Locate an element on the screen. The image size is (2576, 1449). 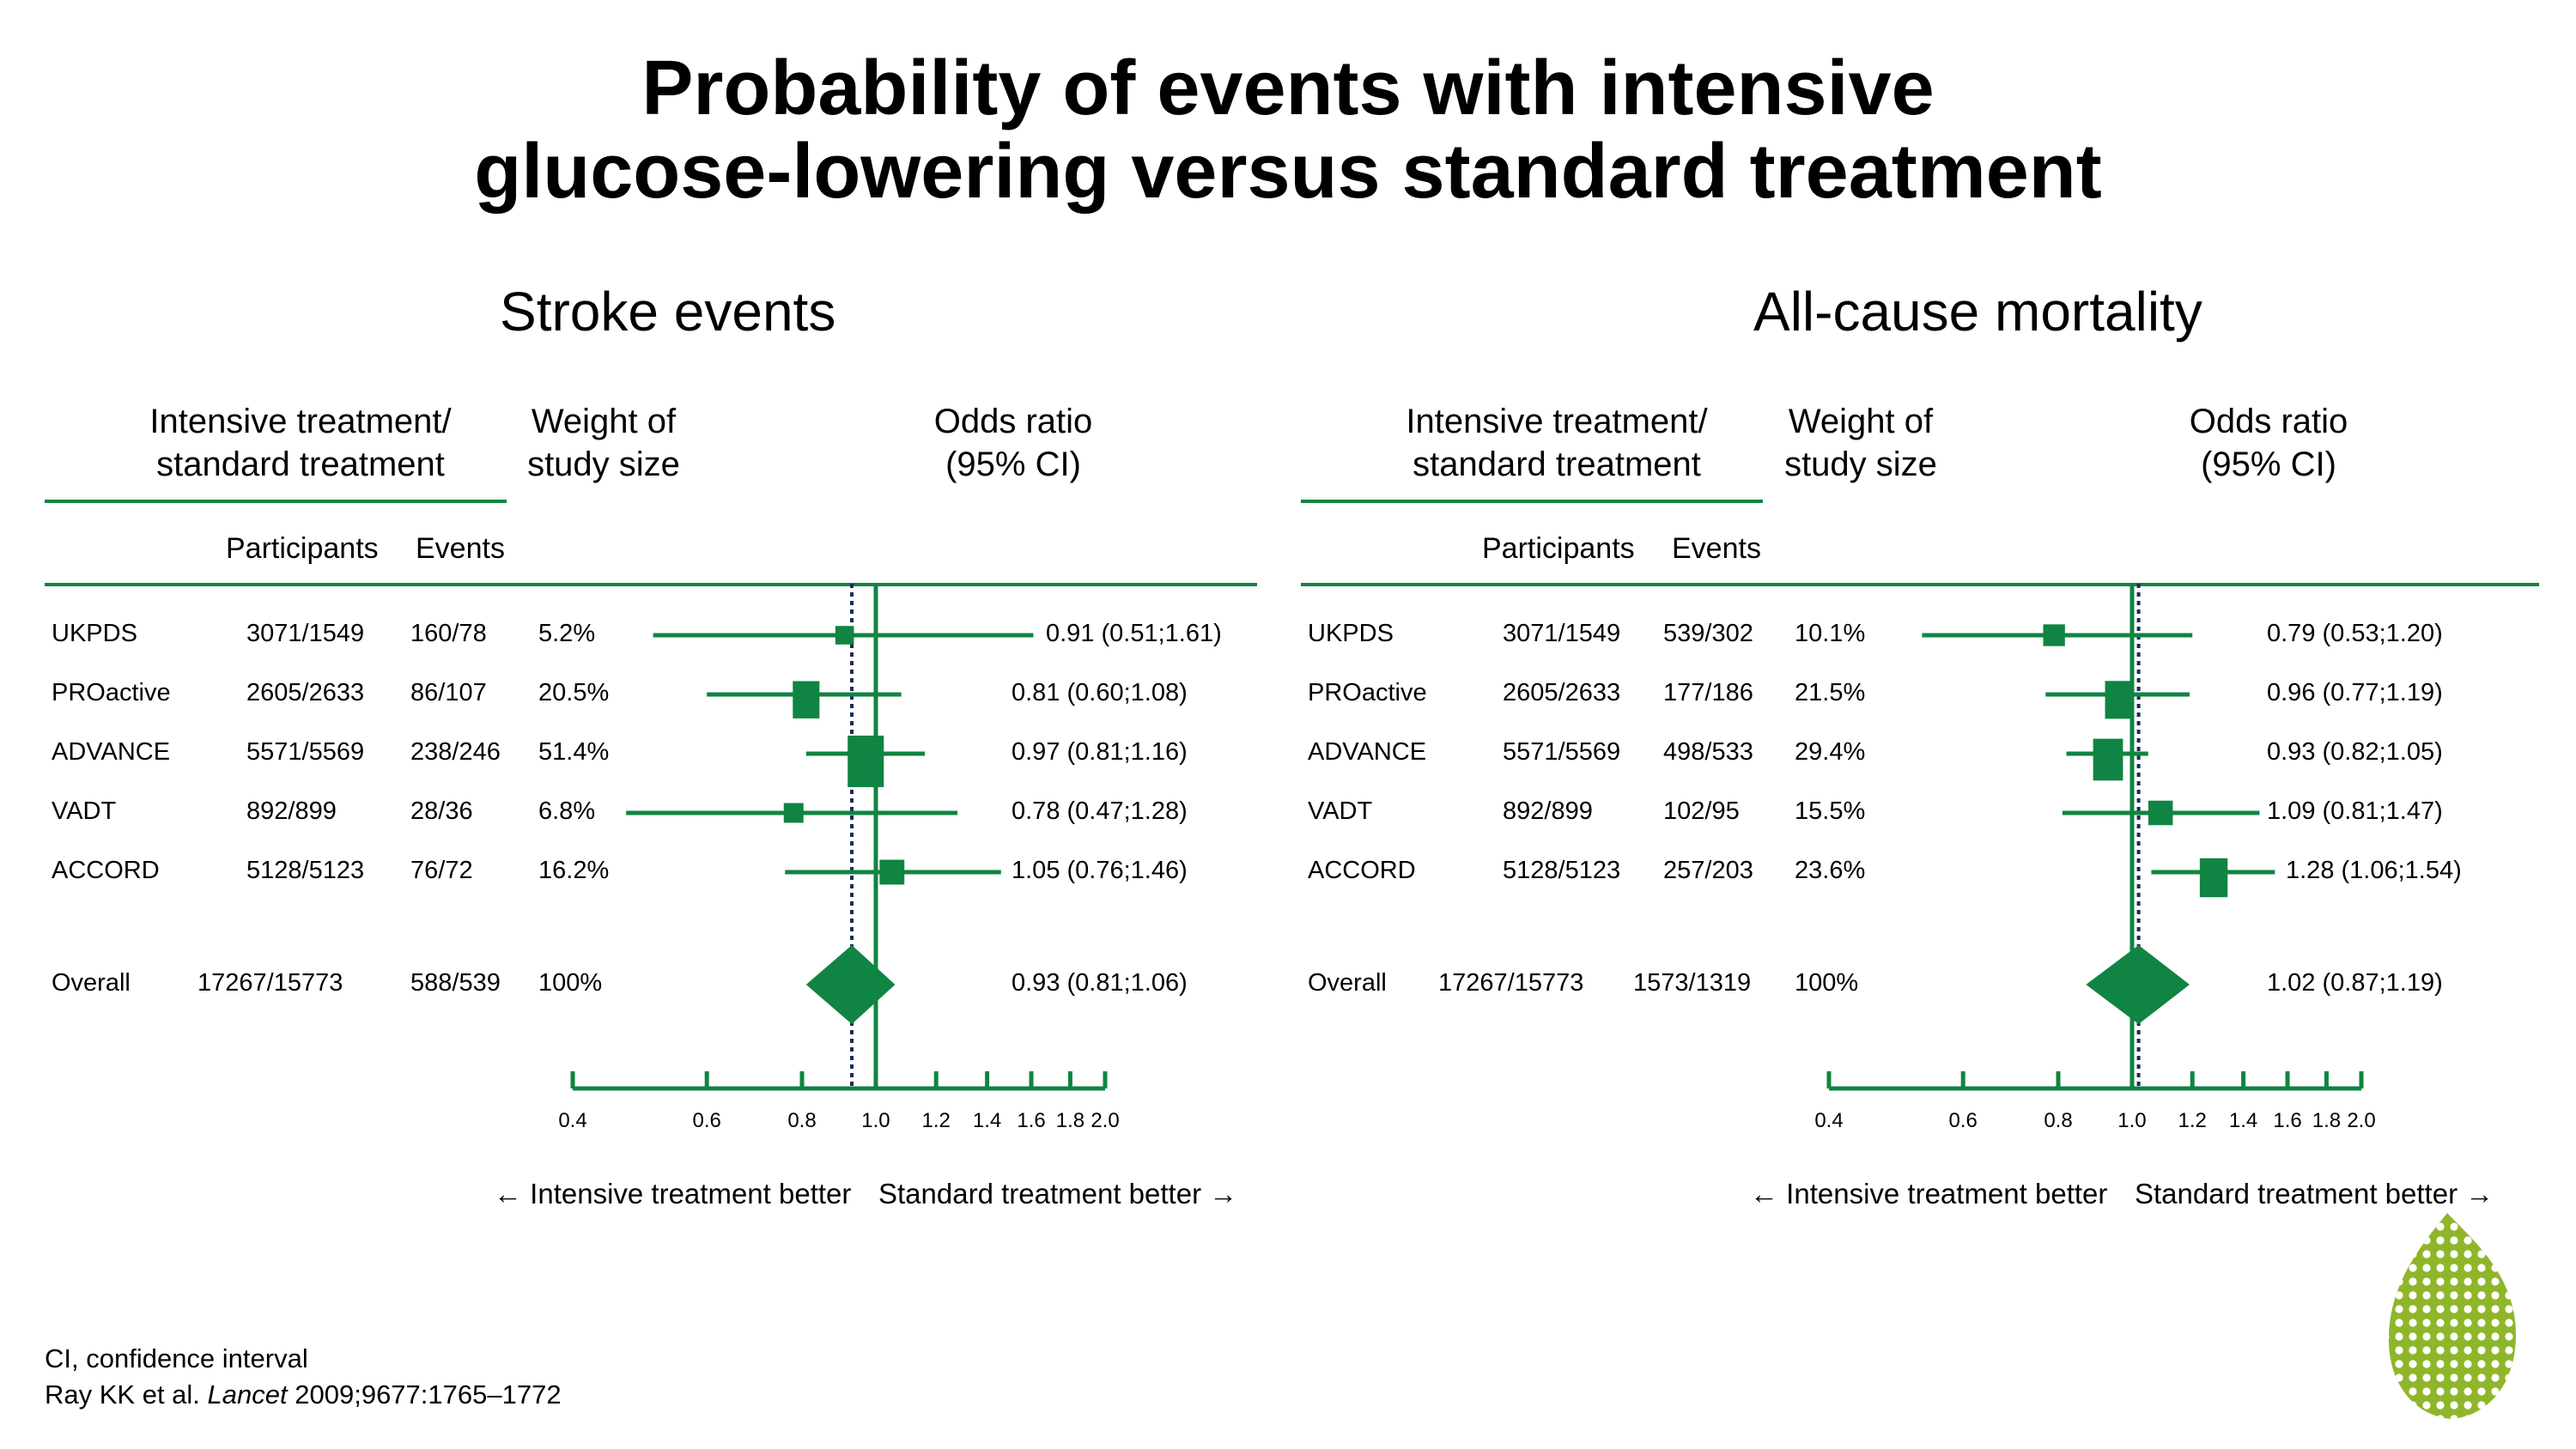
events-cell: 238/246 is located at coordinates (455, 752).